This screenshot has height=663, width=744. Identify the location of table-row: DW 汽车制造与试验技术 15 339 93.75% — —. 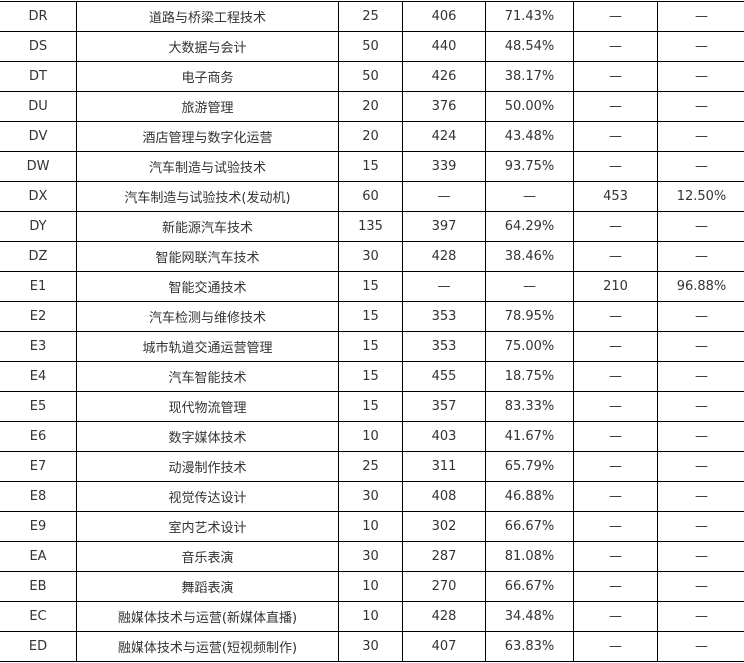
(372, 166).